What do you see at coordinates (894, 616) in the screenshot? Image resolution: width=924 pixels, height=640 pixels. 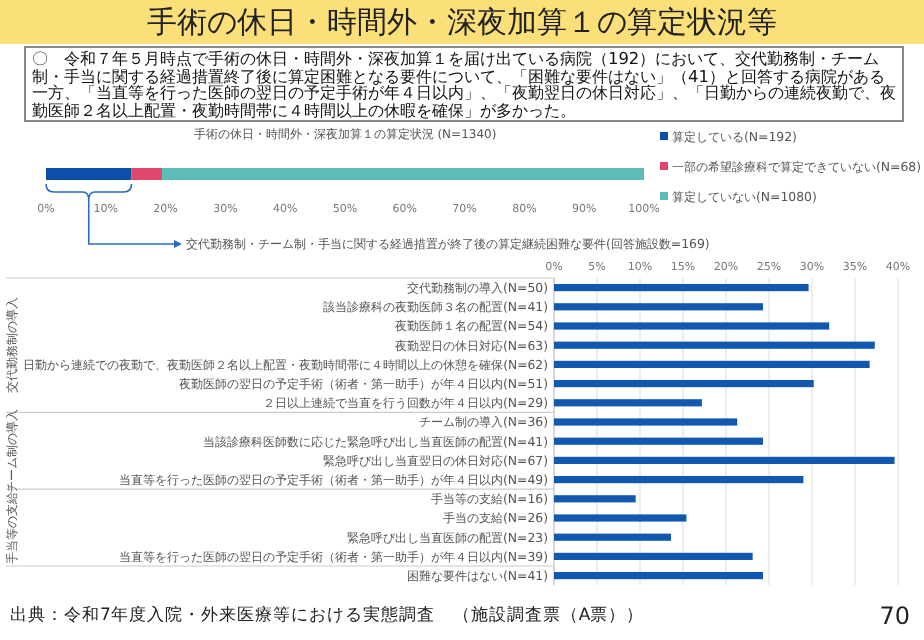 I see `text: 70` at bounding box center [894, 616].